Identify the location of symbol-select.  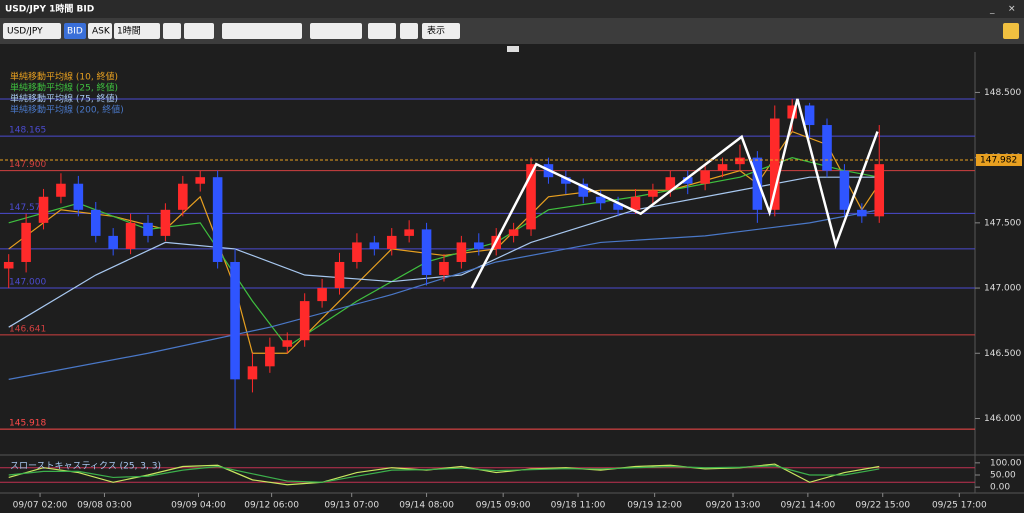
(32, 31).